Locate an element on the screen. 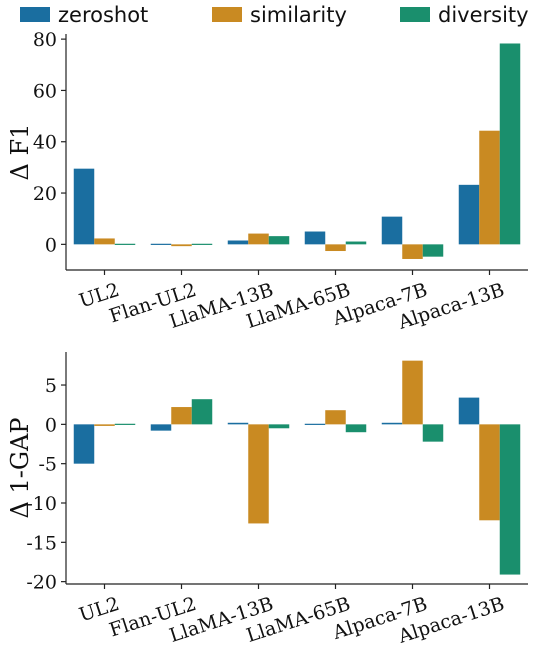 Image resolution: width=538 pixels, height=654 pixels. y-axis-label: Δ F1 is located at coordinates (20, 152).